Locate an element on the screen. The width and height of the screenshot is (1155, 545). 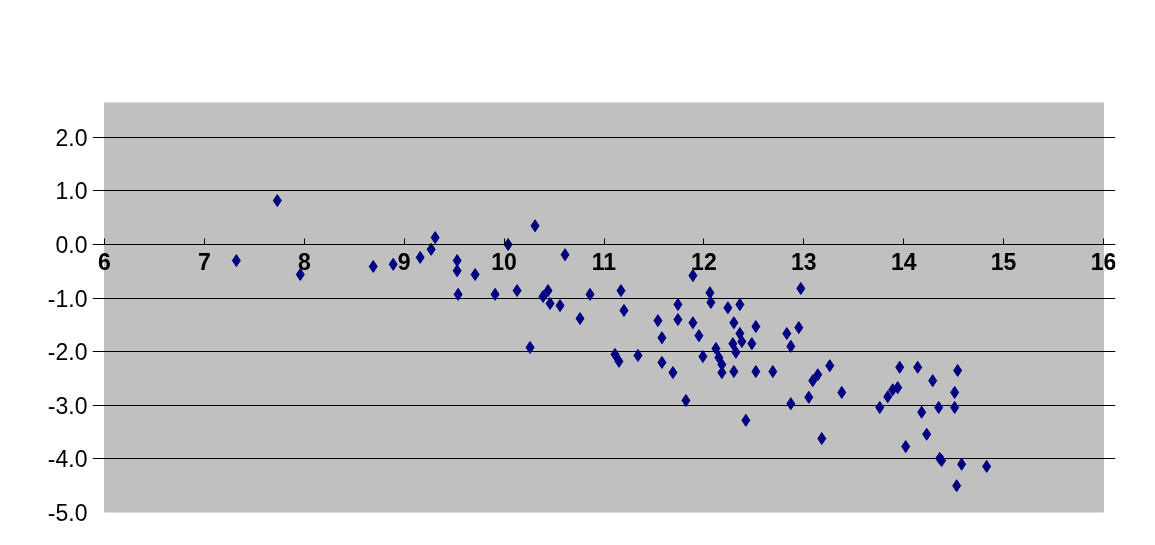
y-tick-label: -2.0 is located at coordinates (67, 352).